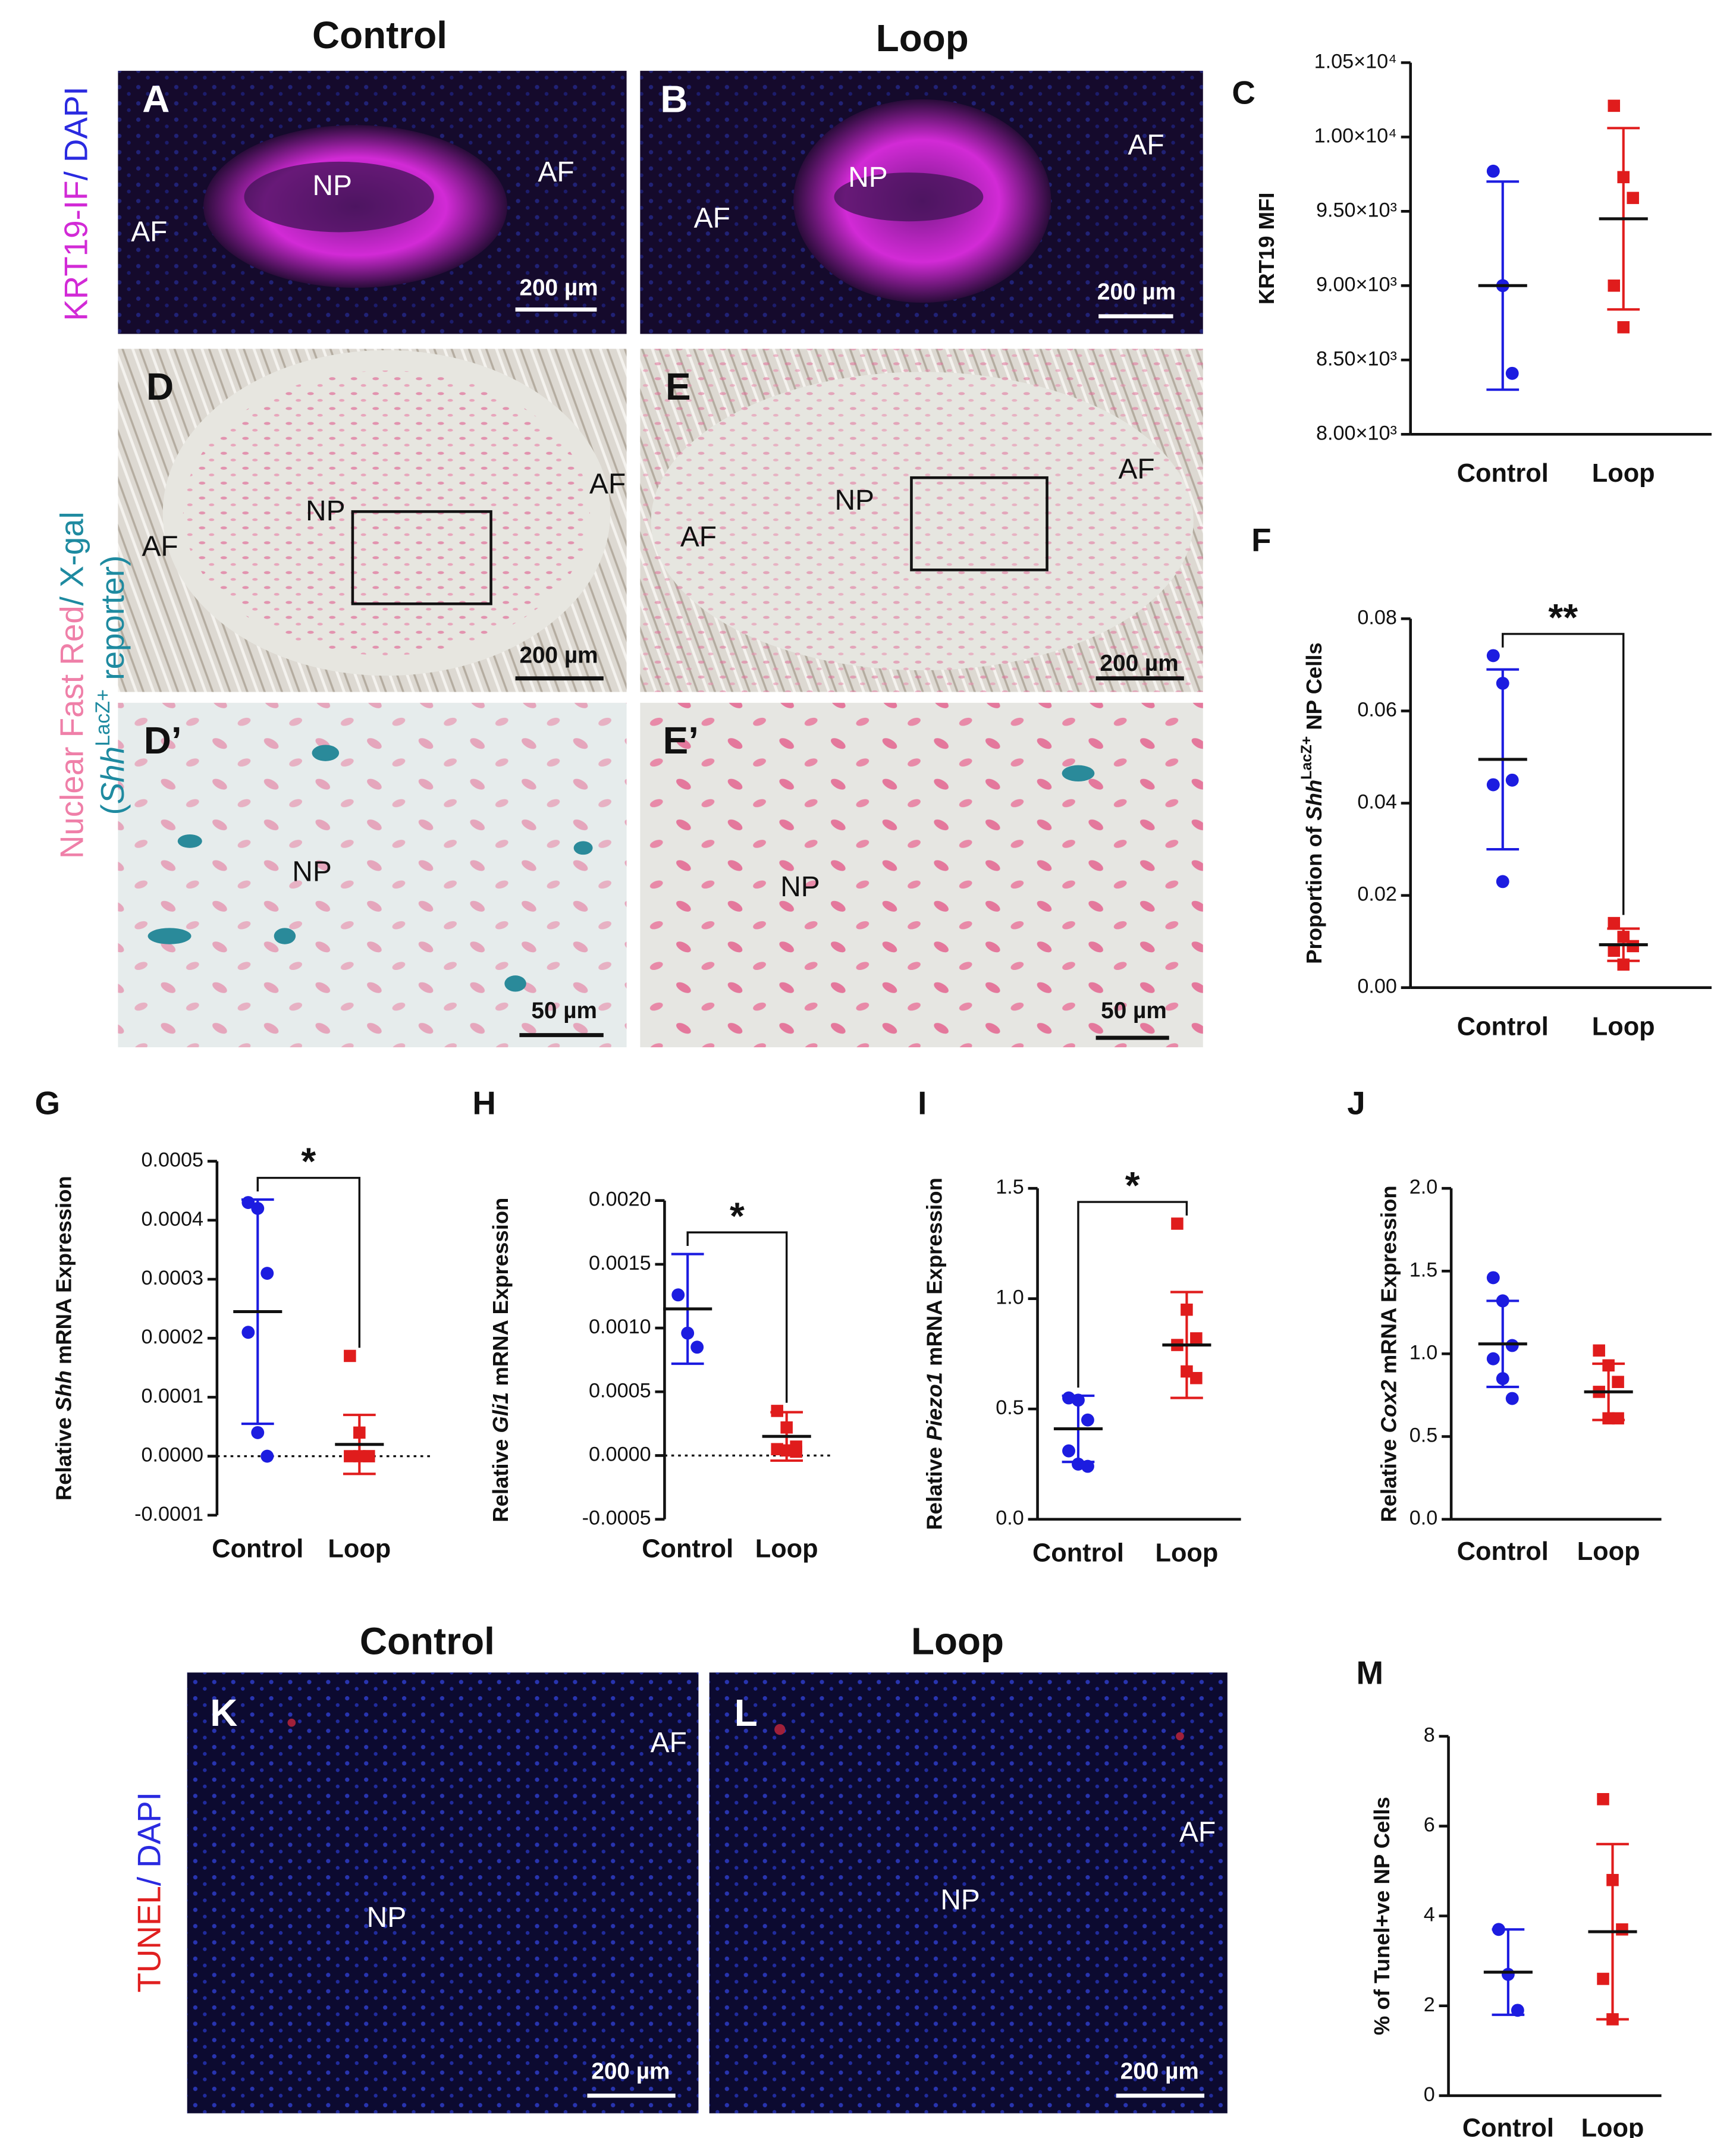 This screenshot has width=1736, height=2138. I want to click on y-tick-label: 0.06, so click(1377, 709).